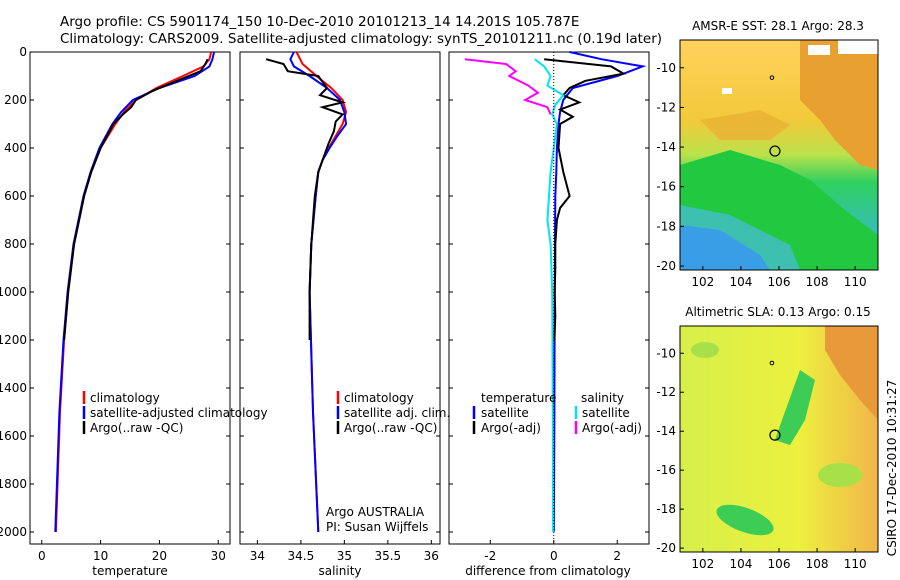  I want to click on depth-tick-label: 1400, so click(13, 388).